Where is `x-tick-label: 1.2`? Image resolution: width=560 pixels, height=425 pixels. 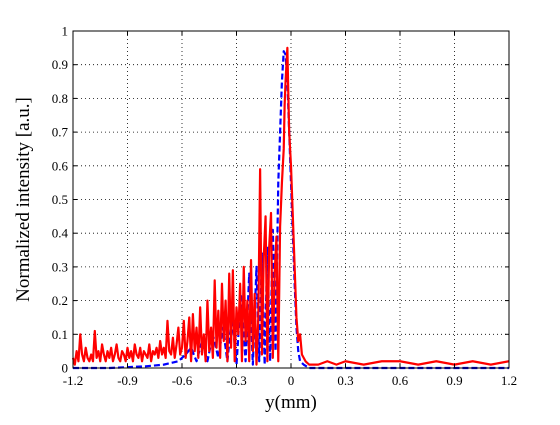
x-tick-label: 1.2 is located at coordinates (509, 380).